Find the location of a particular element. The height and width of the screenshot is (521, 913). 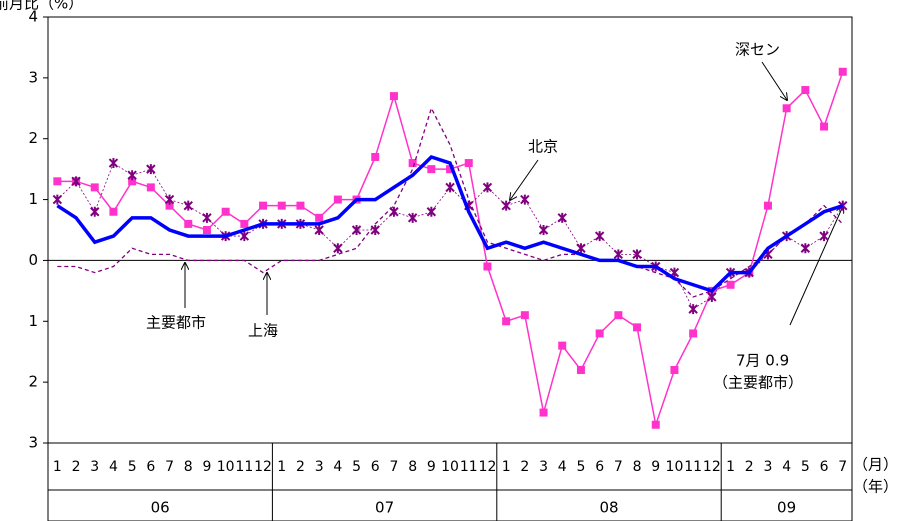

x-unit: （月） is located at coordinates (875, 465).